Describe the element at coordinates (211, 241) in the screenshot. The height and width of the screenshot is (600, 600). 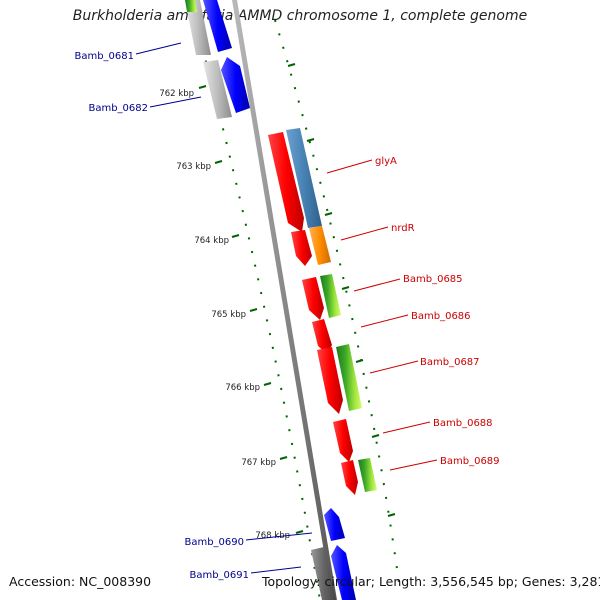
I see `tick-label-764: 764 kbp` at that location.